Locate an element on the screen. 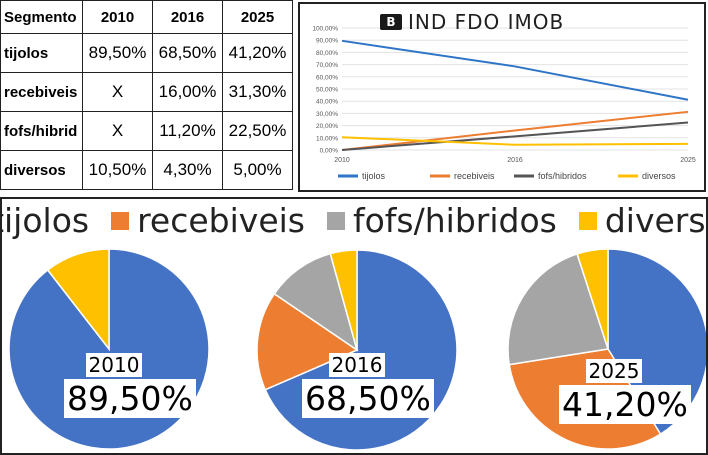 This screenshot has height=455, width=708. series-line-tijolos is located at coordinates (515, 70).